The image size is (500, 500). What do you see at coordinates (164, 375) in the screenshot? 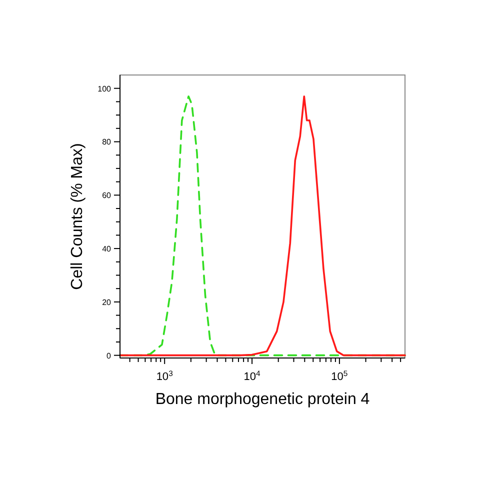
I see `x-tick-label: 10$^{3}$` at bounding box center [164, 375].